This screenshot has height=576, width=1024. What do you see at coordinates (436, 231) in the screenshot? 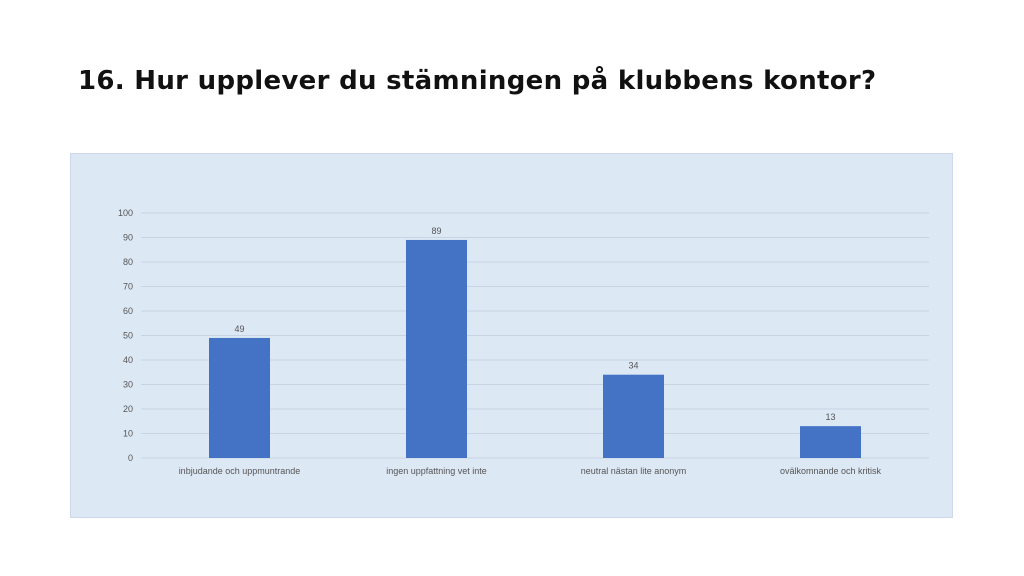
I see `data-label: 89` at bounding box center [436, 231].